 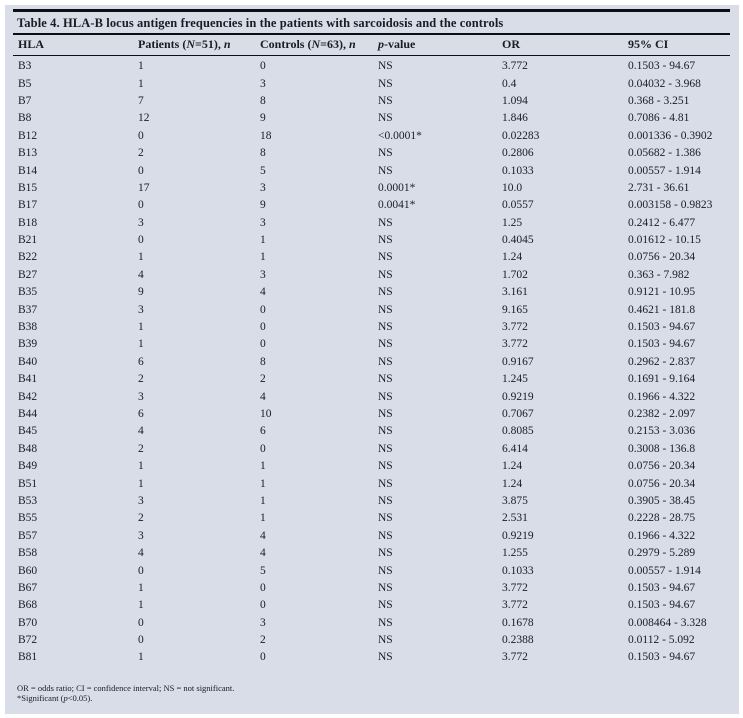 What do you see at coordinates (518, 396) in the screenshot?
I see `cell-or: 0.9219` at bounding box center [518, 396].